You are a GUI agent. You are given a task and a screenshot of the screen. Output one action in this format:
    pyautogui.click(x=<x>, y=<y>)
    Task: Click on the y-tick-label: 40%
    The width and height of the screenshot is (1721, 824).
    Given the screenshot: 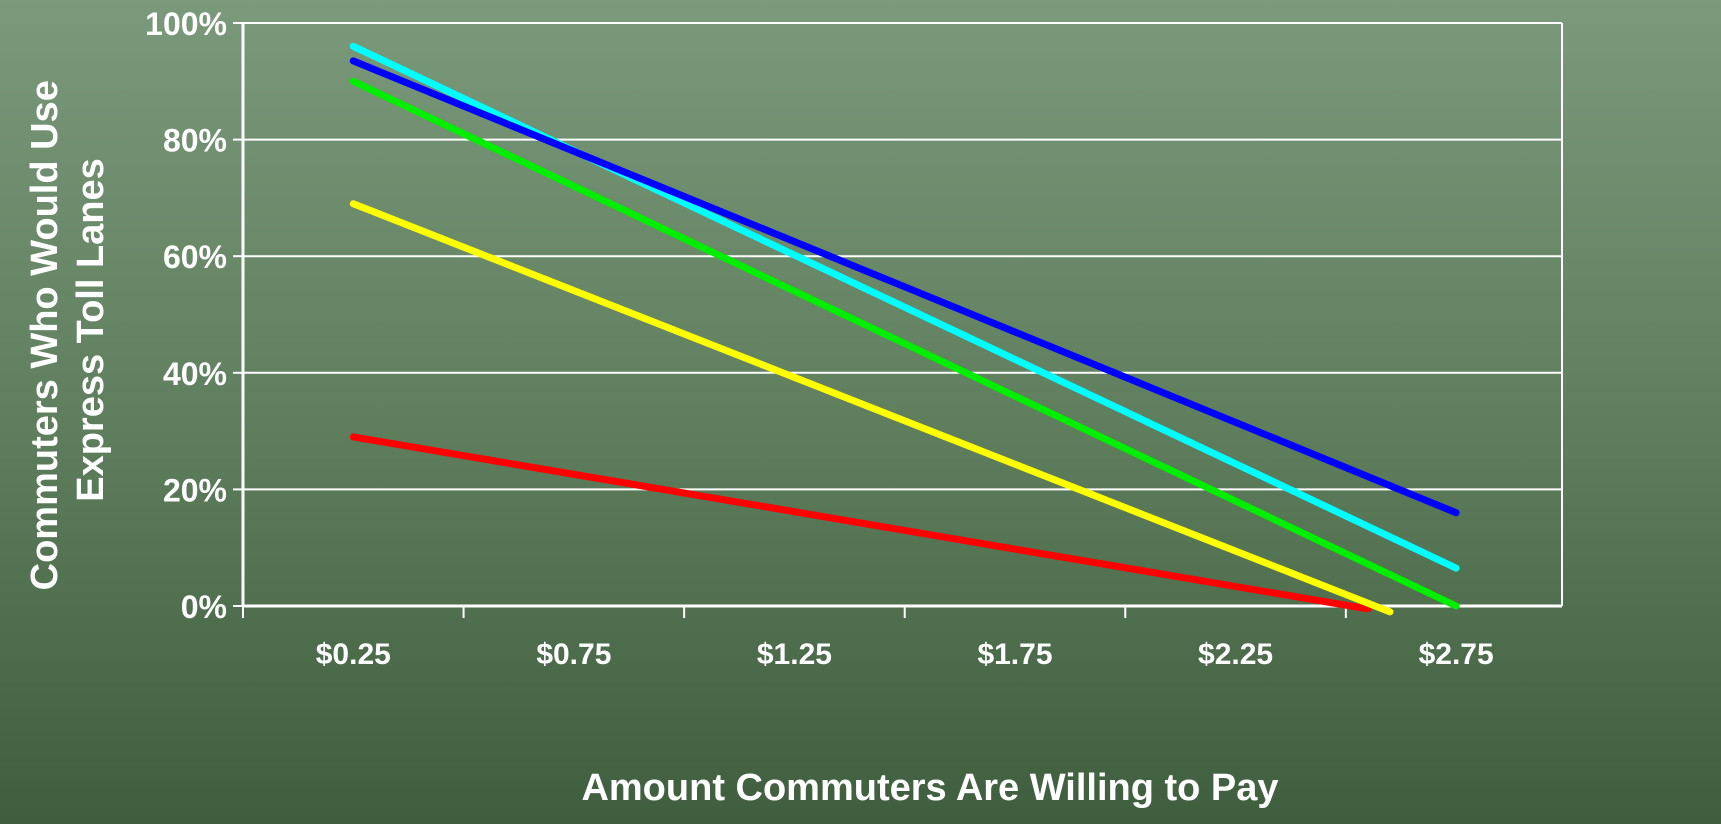 What is the action you would take?
    pyautogui.click(x=195, y=374)
    